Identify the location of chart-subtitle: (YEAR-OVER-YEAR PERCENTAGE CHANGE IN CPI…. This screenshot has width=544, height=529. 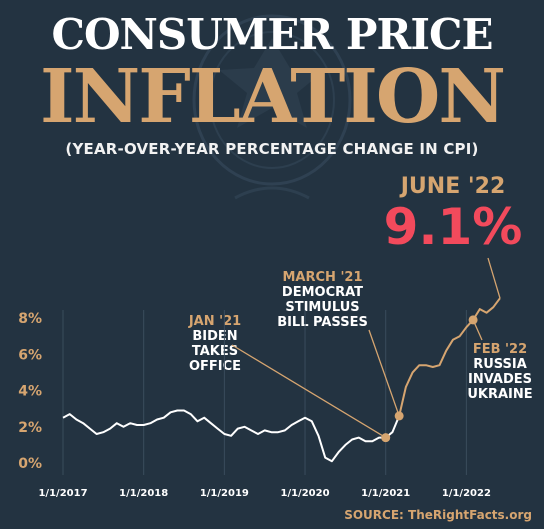
(272, 149).